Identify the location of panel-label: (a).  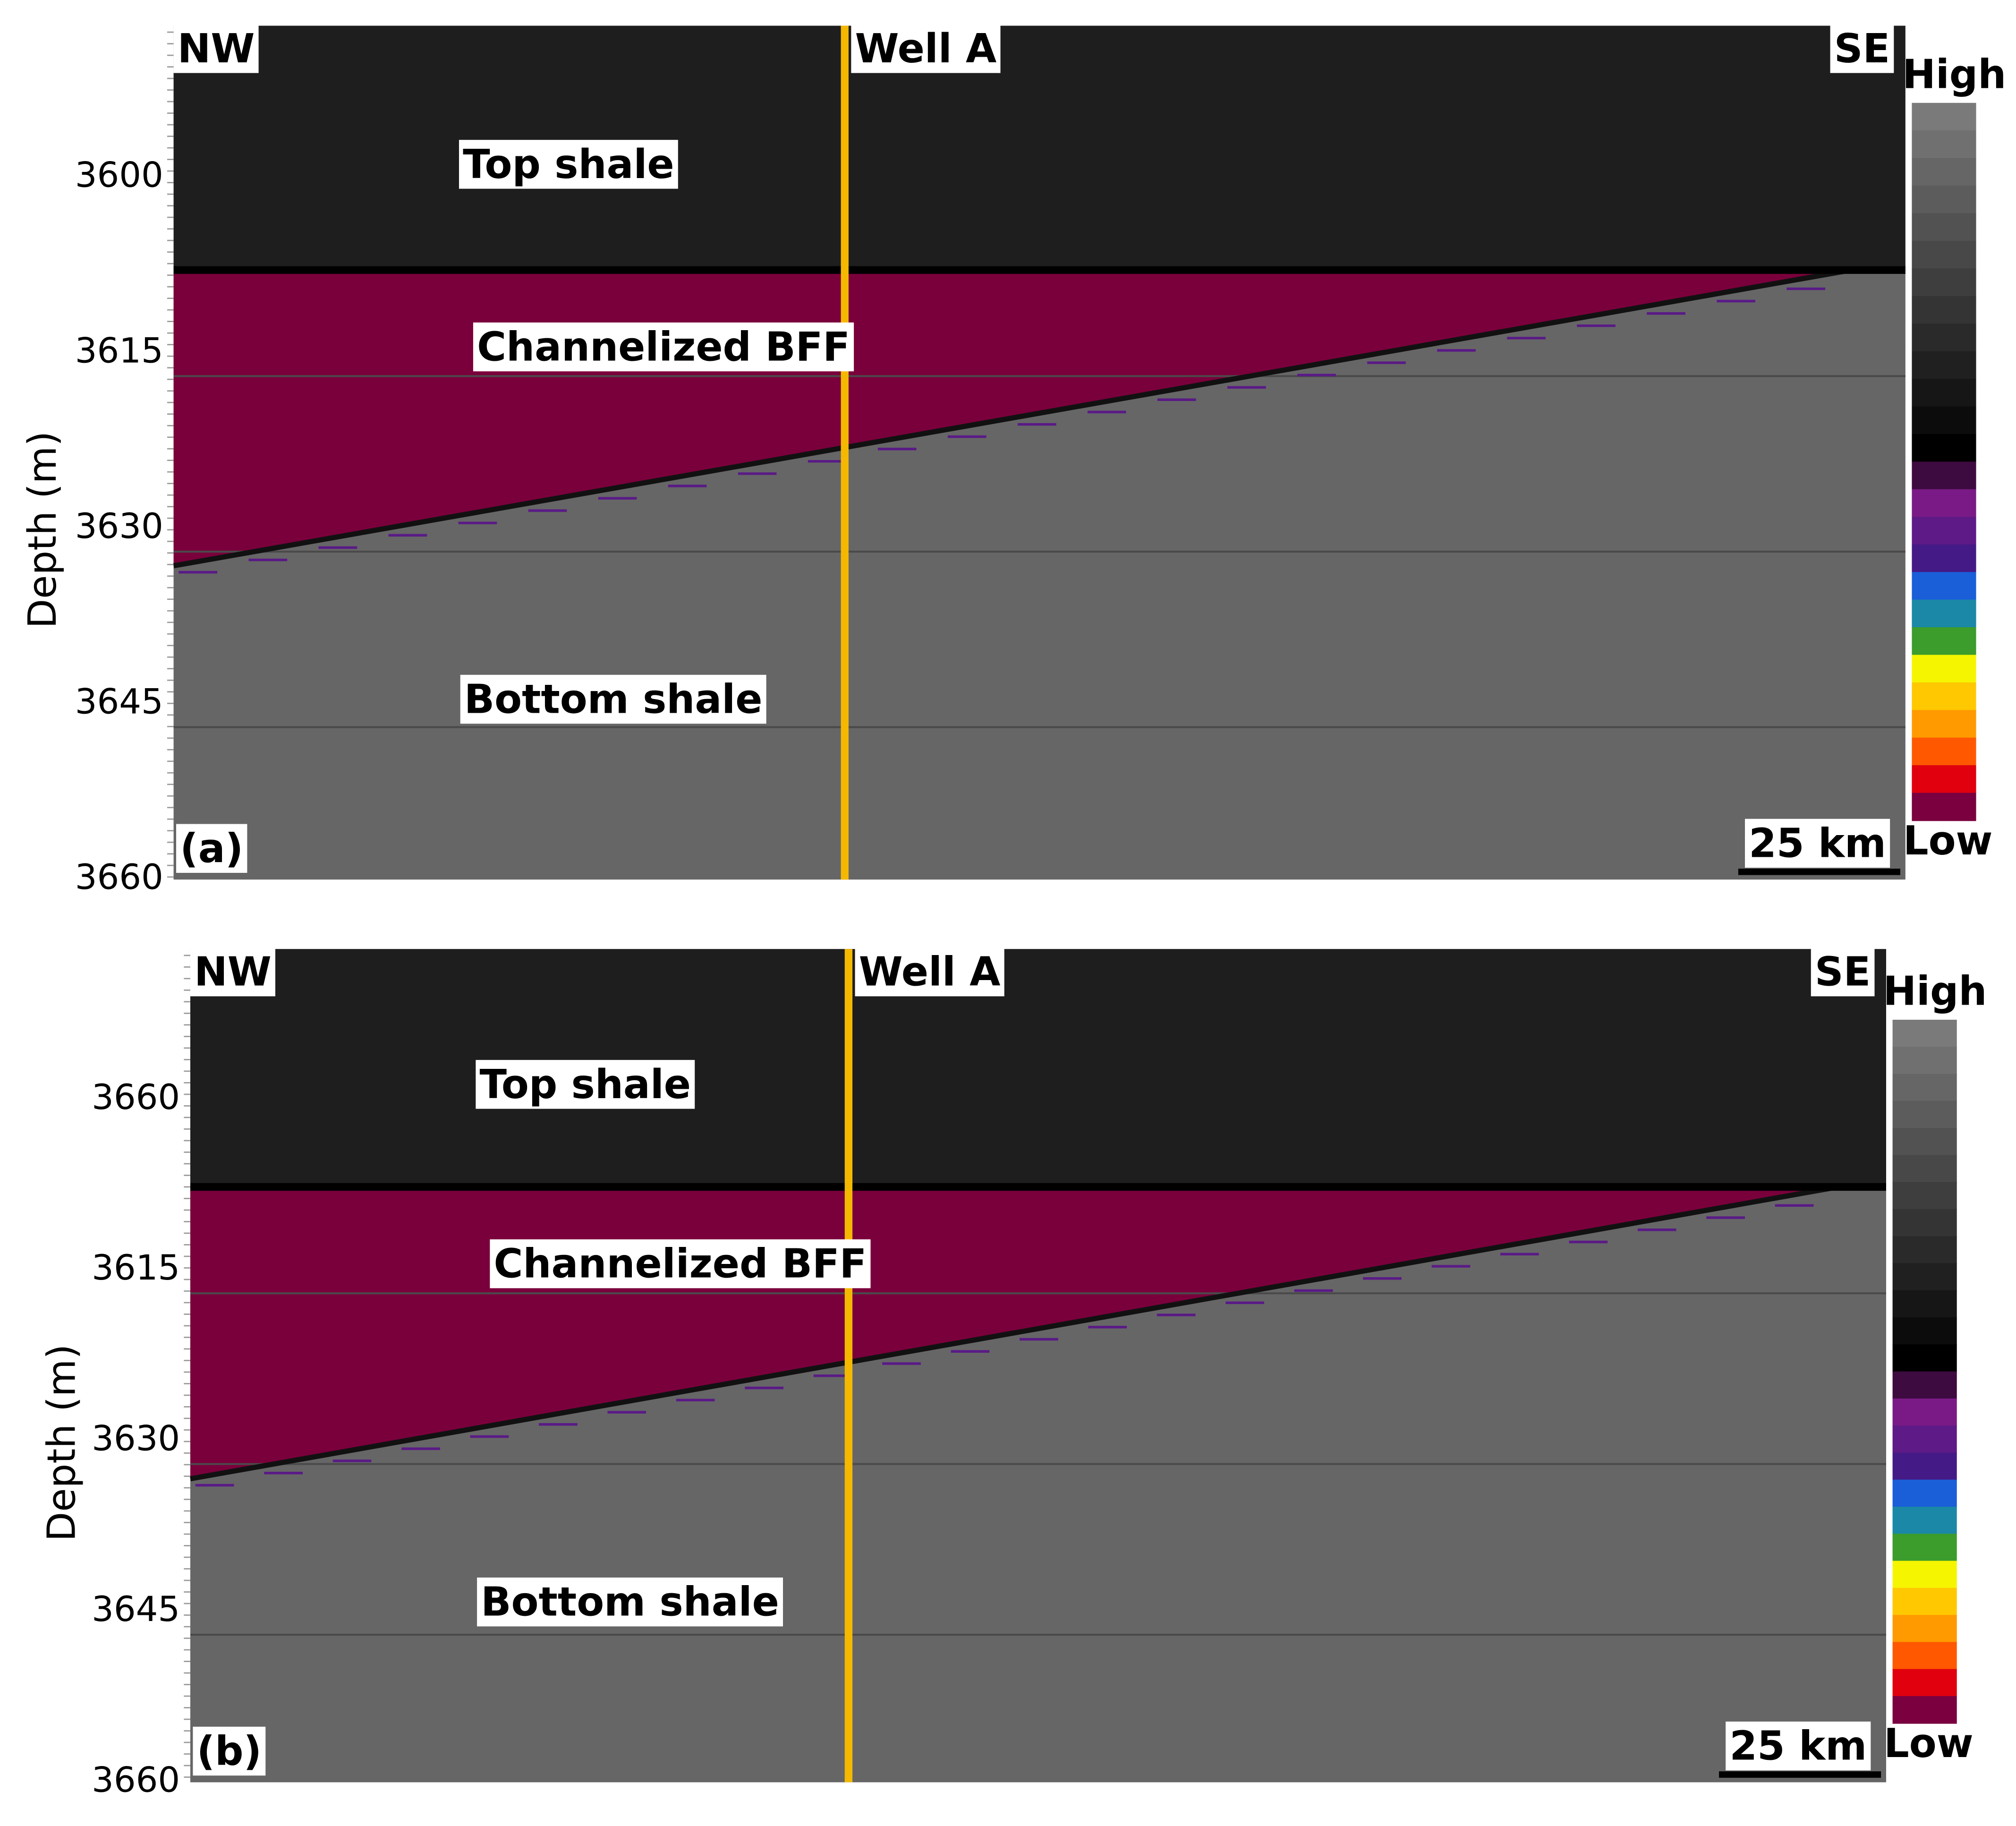
(211, 848).